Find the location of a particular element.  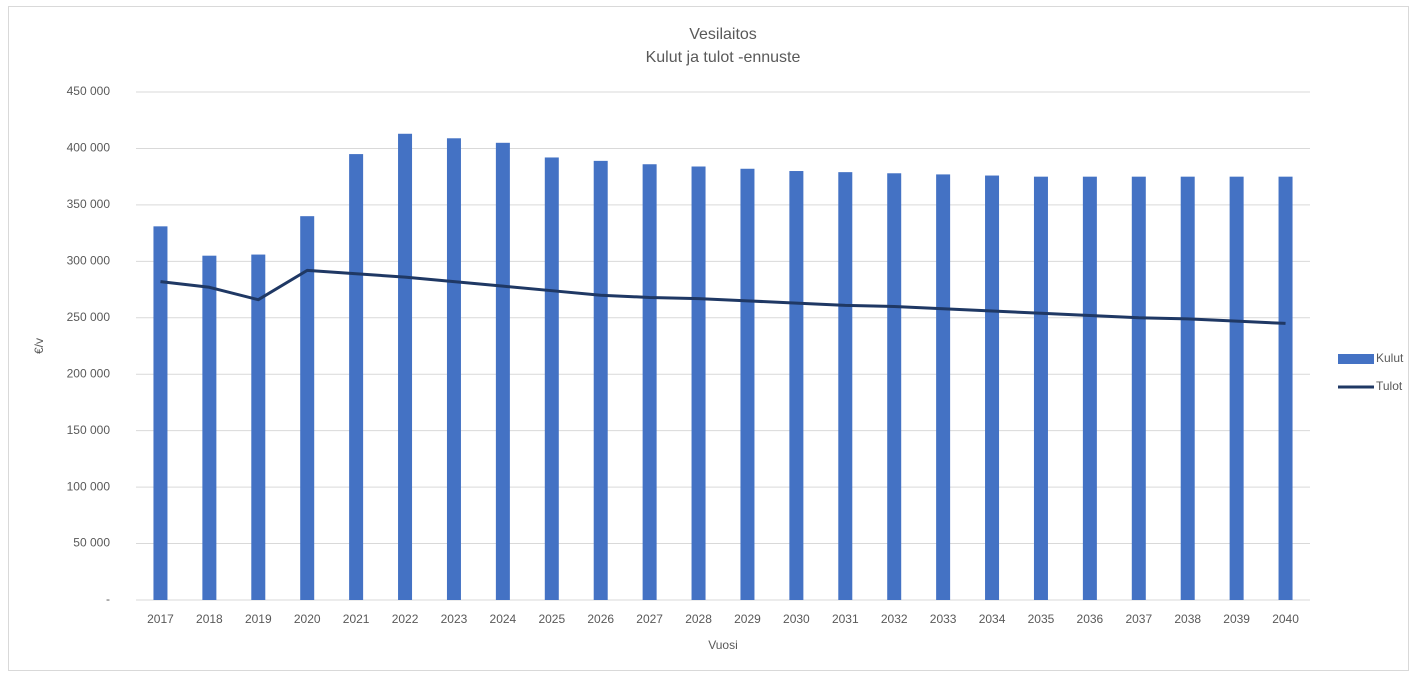

legend-swatch is located at coordinates (1356, 359).